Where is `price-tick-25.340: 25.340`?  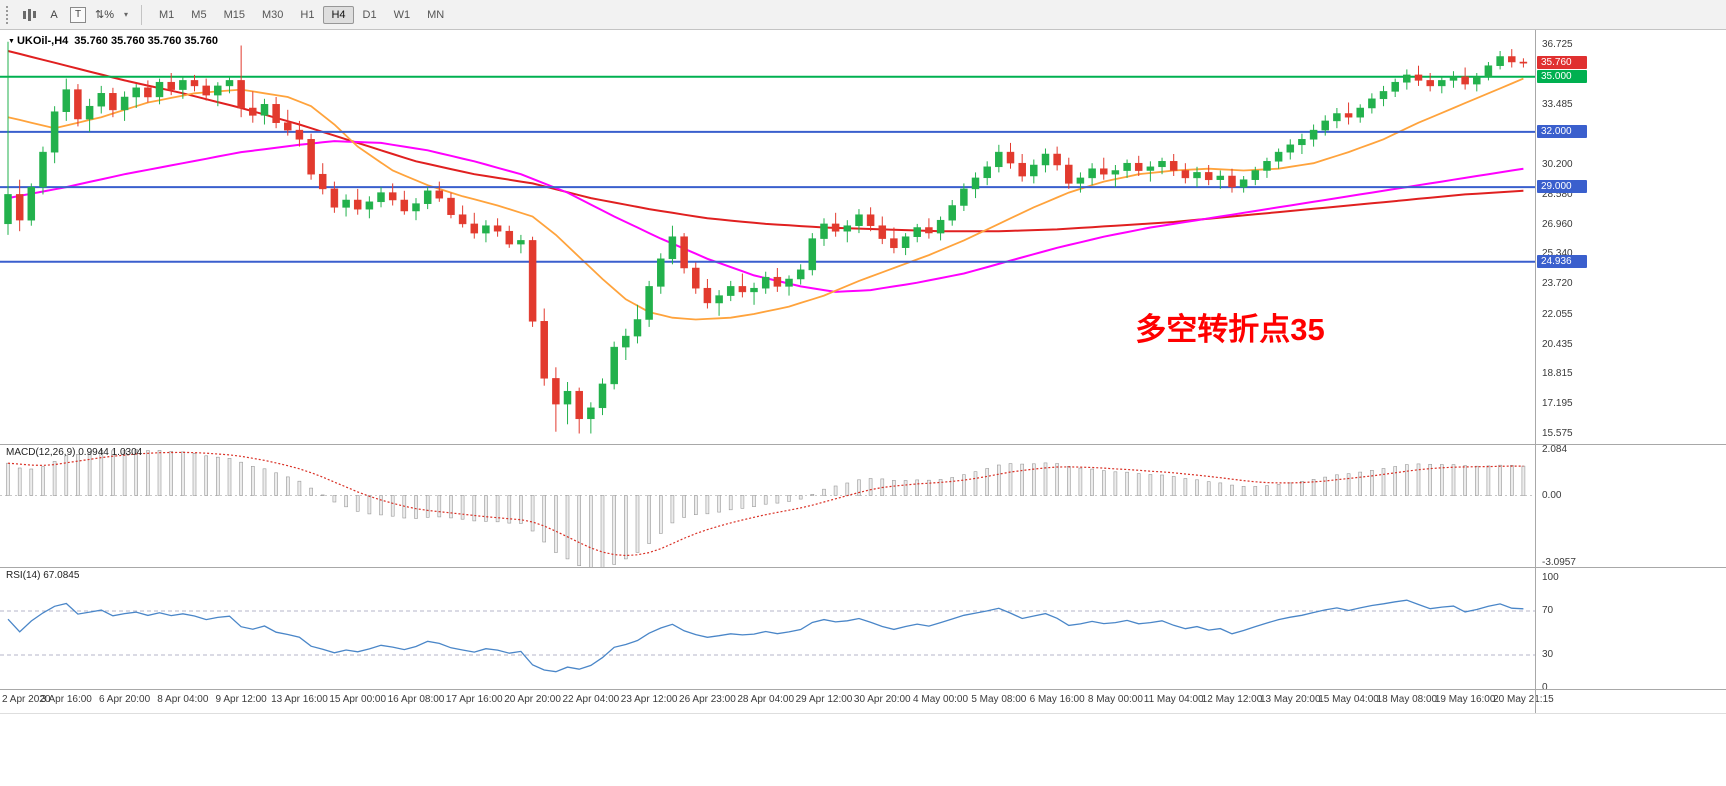
price-tick-25.340: 25.340 is located at coordinates (1557, 253).